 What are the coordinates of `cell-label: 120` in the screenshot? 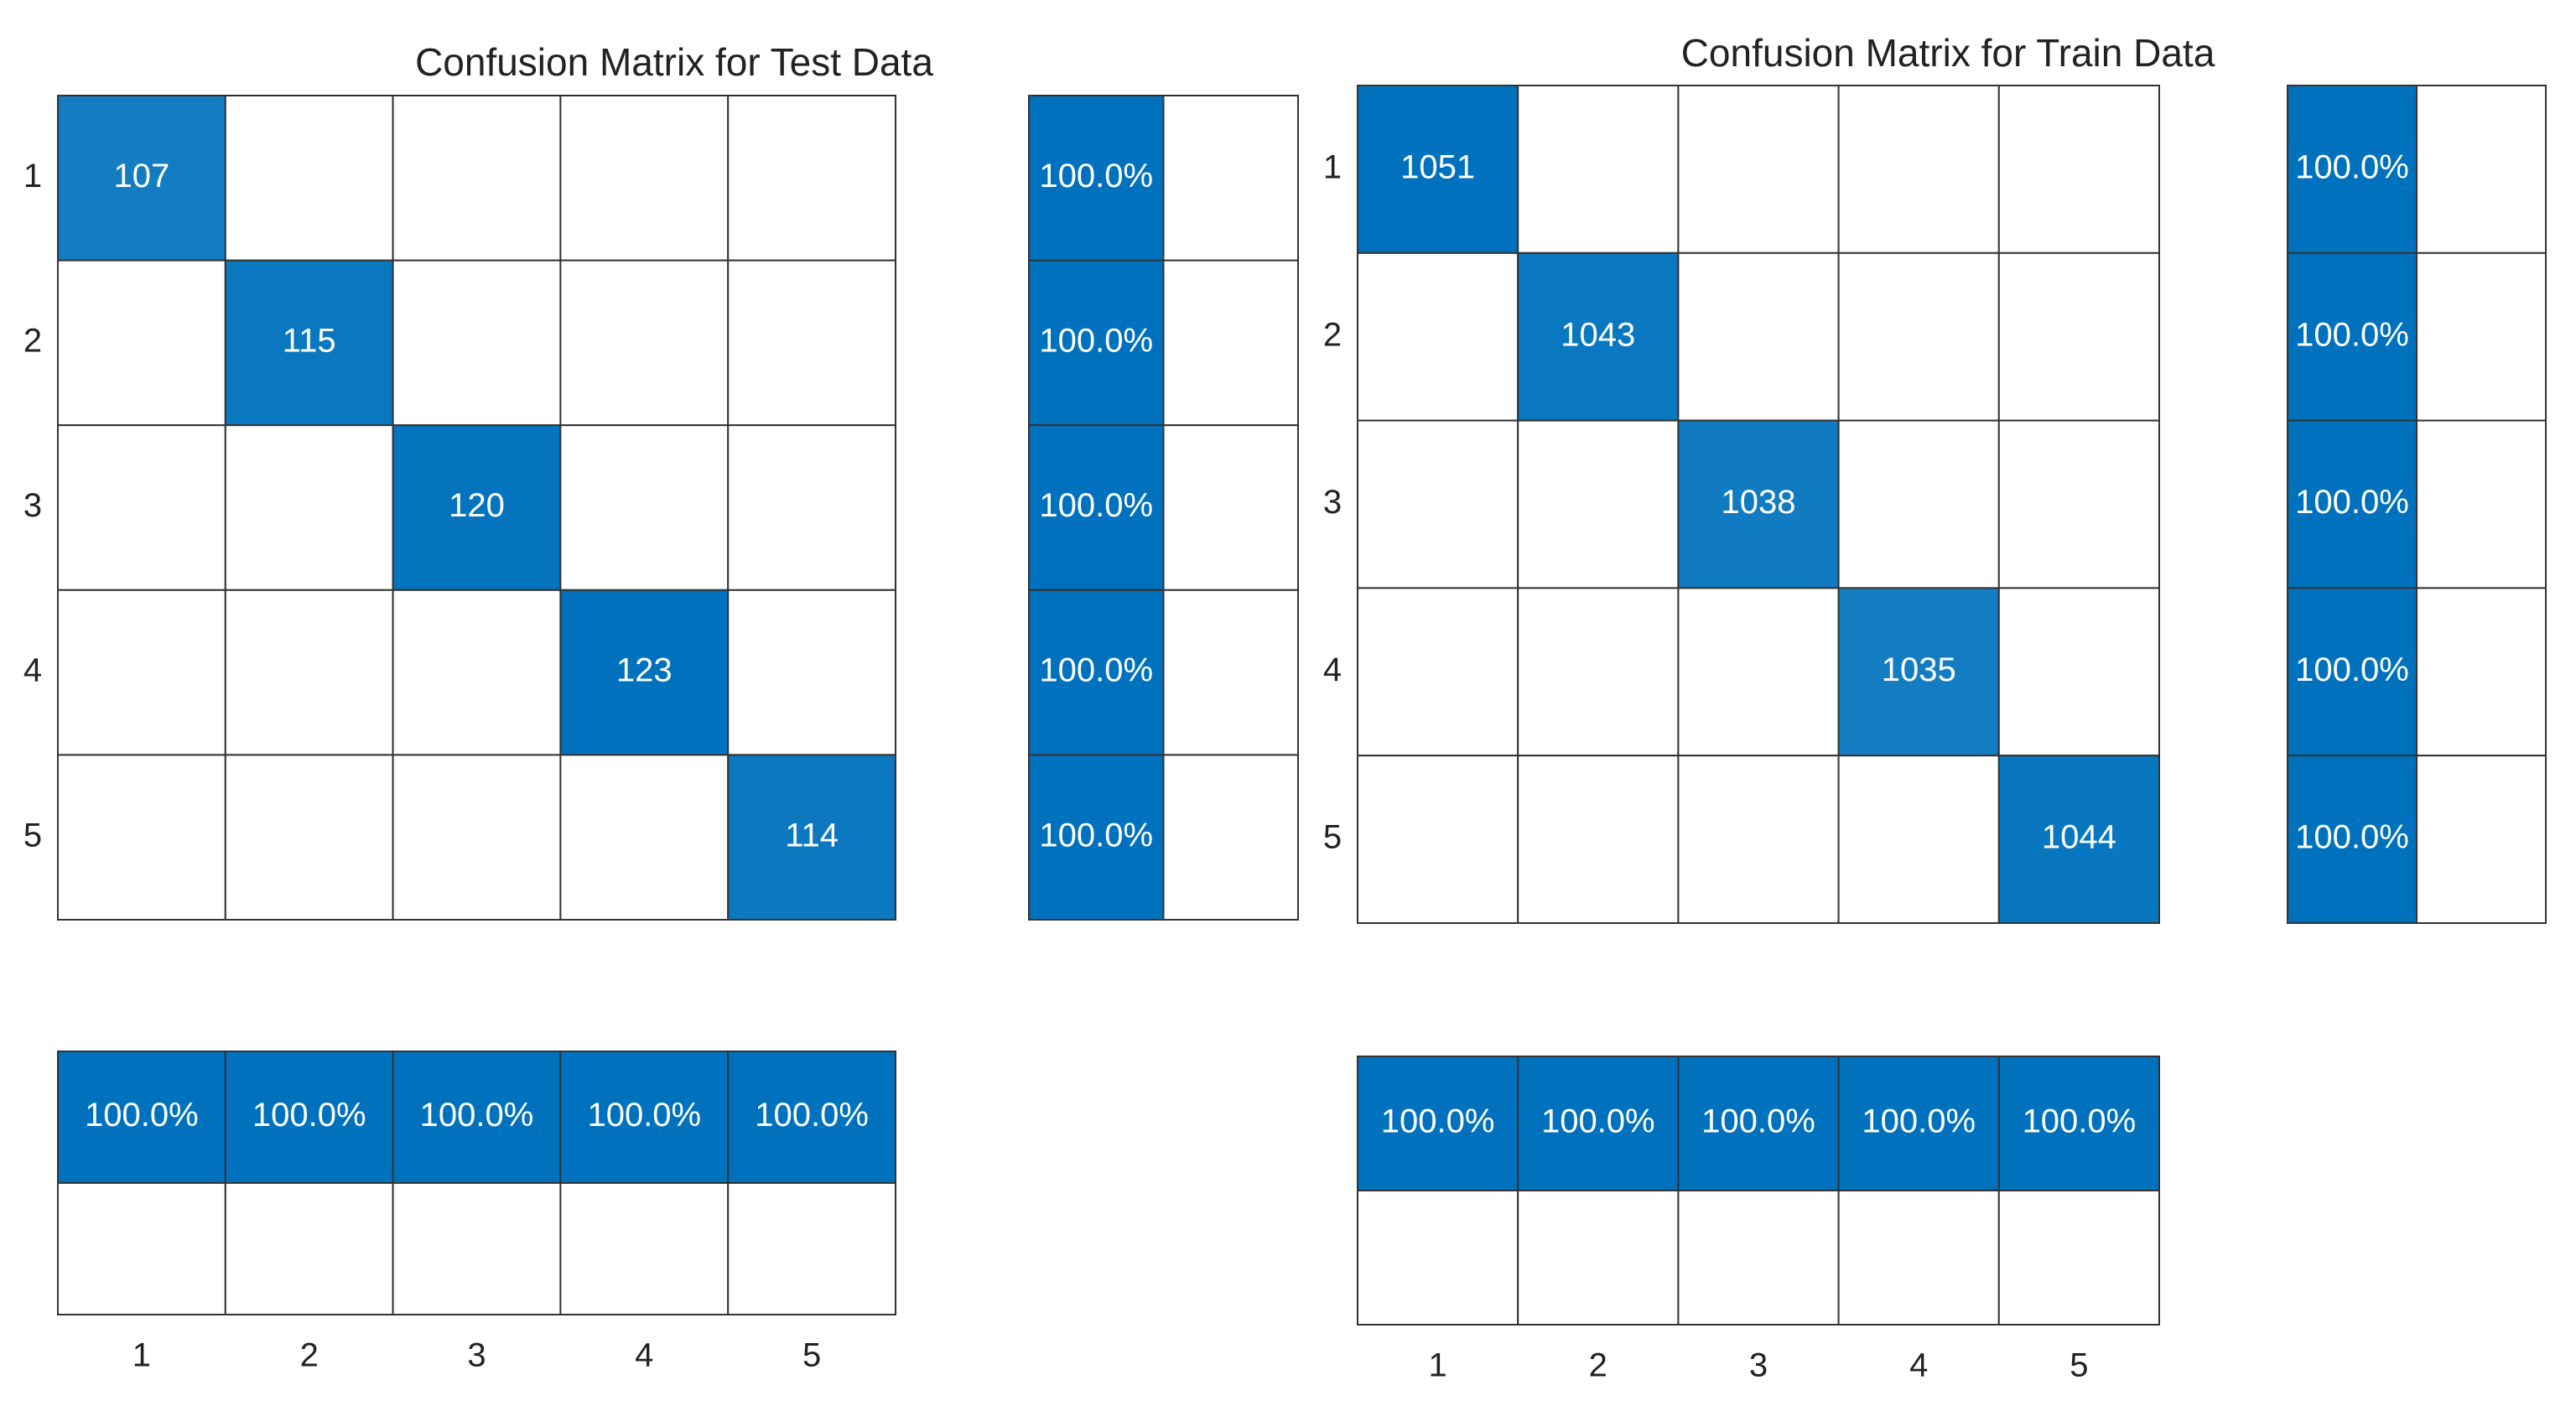 It's located at (477, 506).